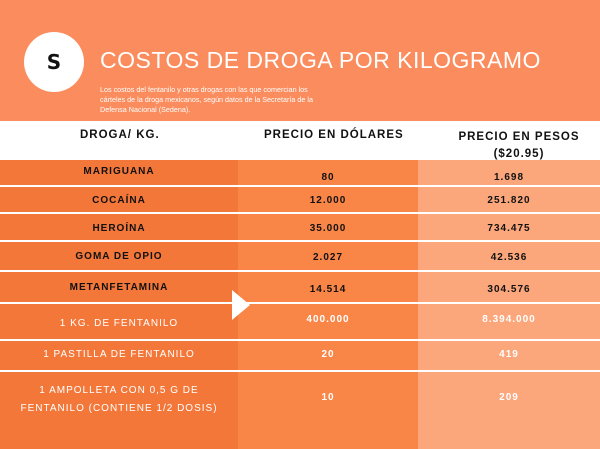  Describe the element at coordinates (300, 228) in the screenshot. I see `table-row: HEROÍNA 35.000 734.475` at that location.